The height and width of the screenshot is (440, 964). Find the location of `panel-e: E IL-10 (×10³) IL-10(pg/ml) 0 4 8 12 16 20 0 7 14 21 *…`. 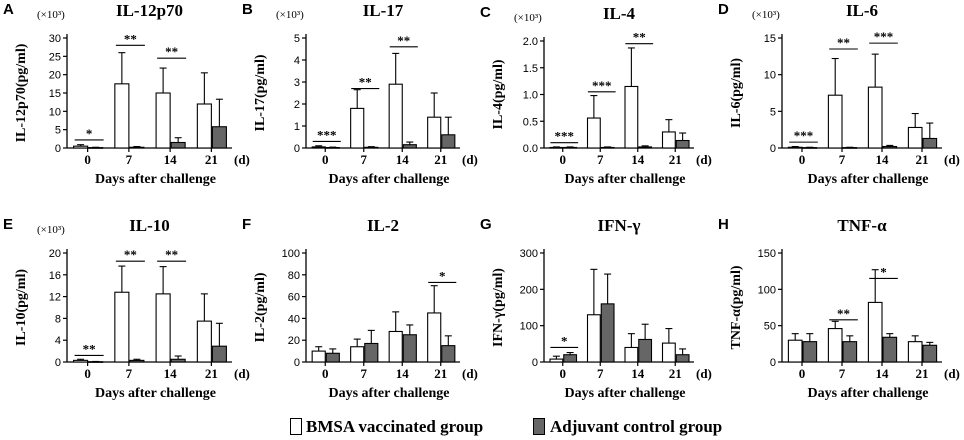

panel-e: E IL-10 (×10³) IL-10(pg/ml) 0 4 8 12 16 20 0 7 14 21 *… is located at coordinates (126, 308).